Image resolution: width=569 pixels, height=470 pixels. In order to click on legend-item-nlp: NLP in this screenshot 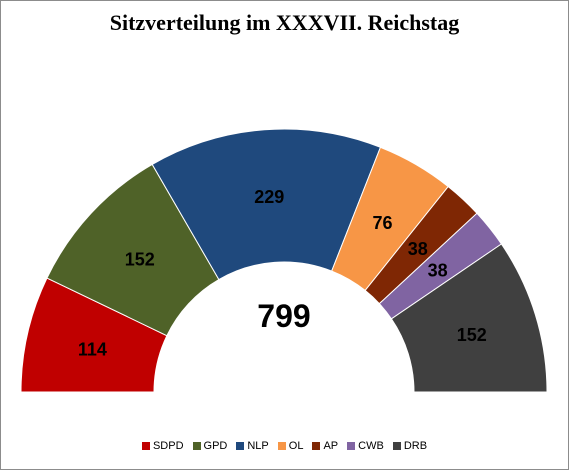, I will do `click(252, 446)`.